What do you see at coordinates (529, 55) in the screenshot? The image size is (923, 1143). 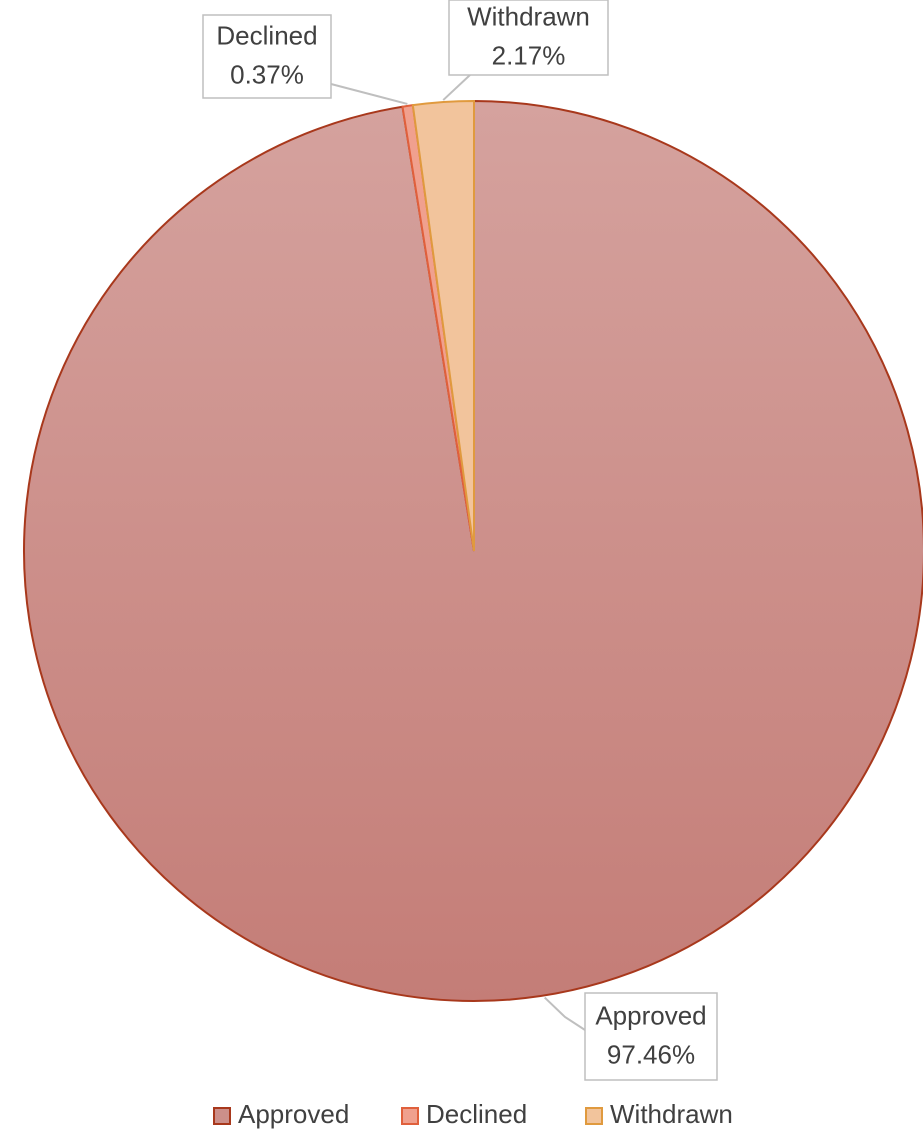 I see `data-label-value: 2.17%` at bounding box center [529, 55].